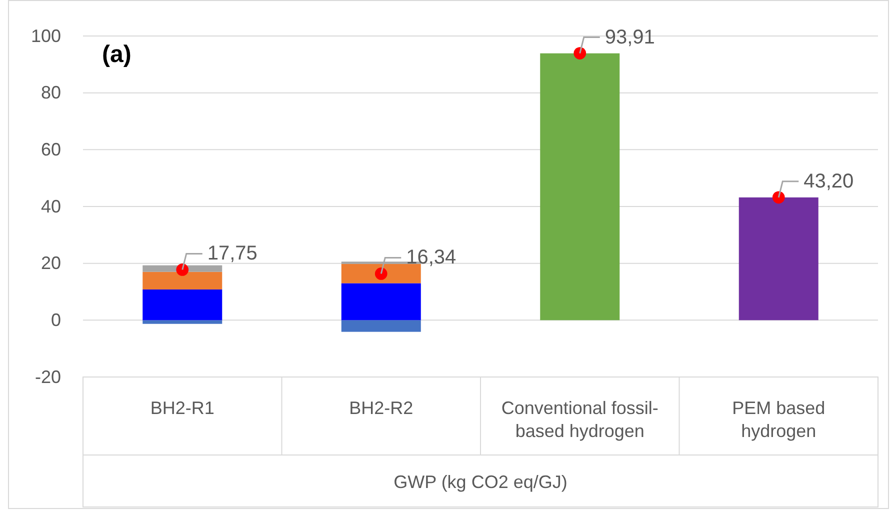 The height and width of the screenshot is (510, 894). I want to click on y-tick-label: 80, so click(50, 92).